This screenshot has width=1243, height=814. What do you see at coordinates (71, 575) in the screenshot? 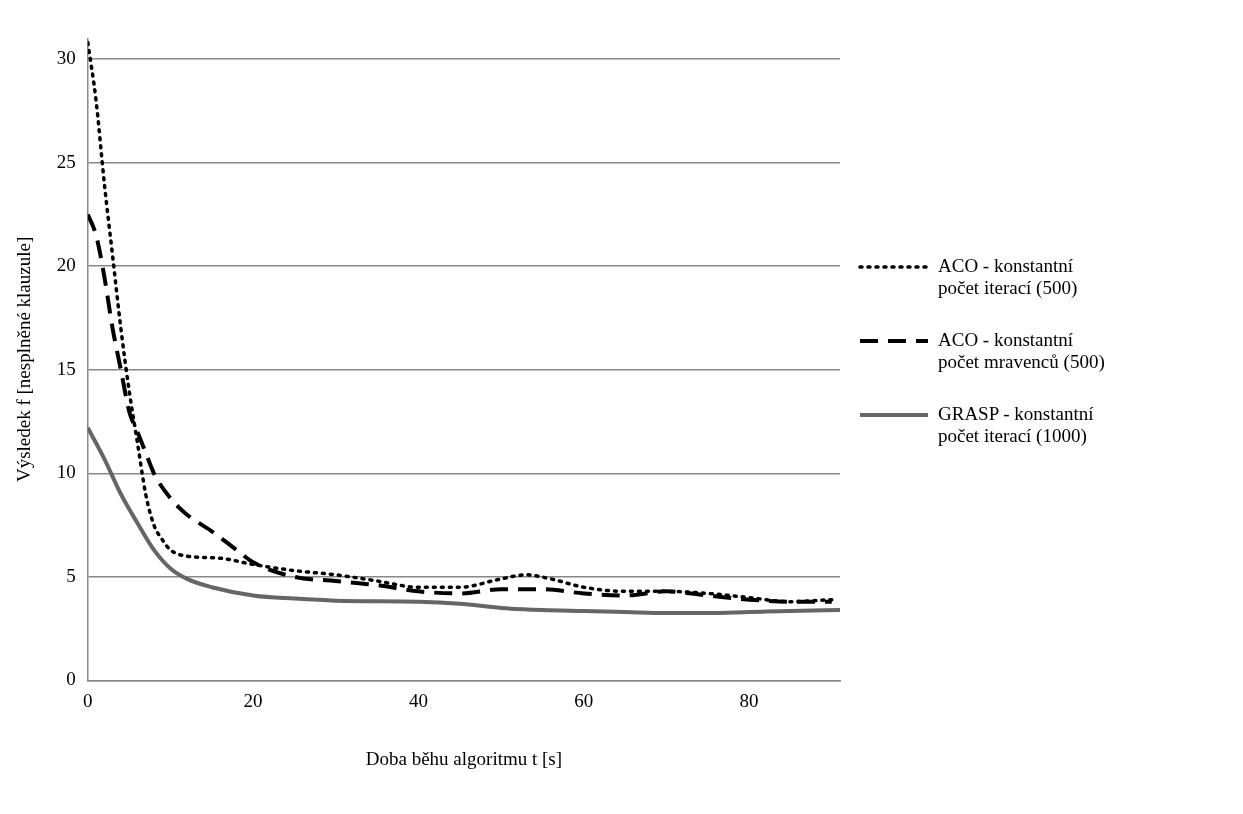
I see `y-tick-label: 5` at bounding box center [71, 575].